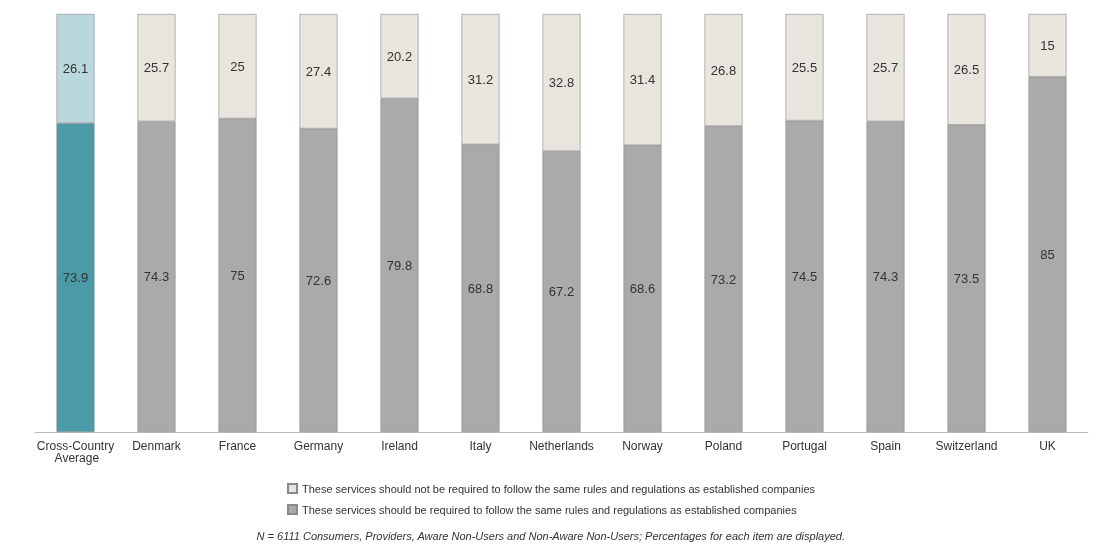 This screenshot has width=1102, height=552. Describe the element at coordinates (804, 276) in the screenshot. I see `data-label: 74.5` at that location.